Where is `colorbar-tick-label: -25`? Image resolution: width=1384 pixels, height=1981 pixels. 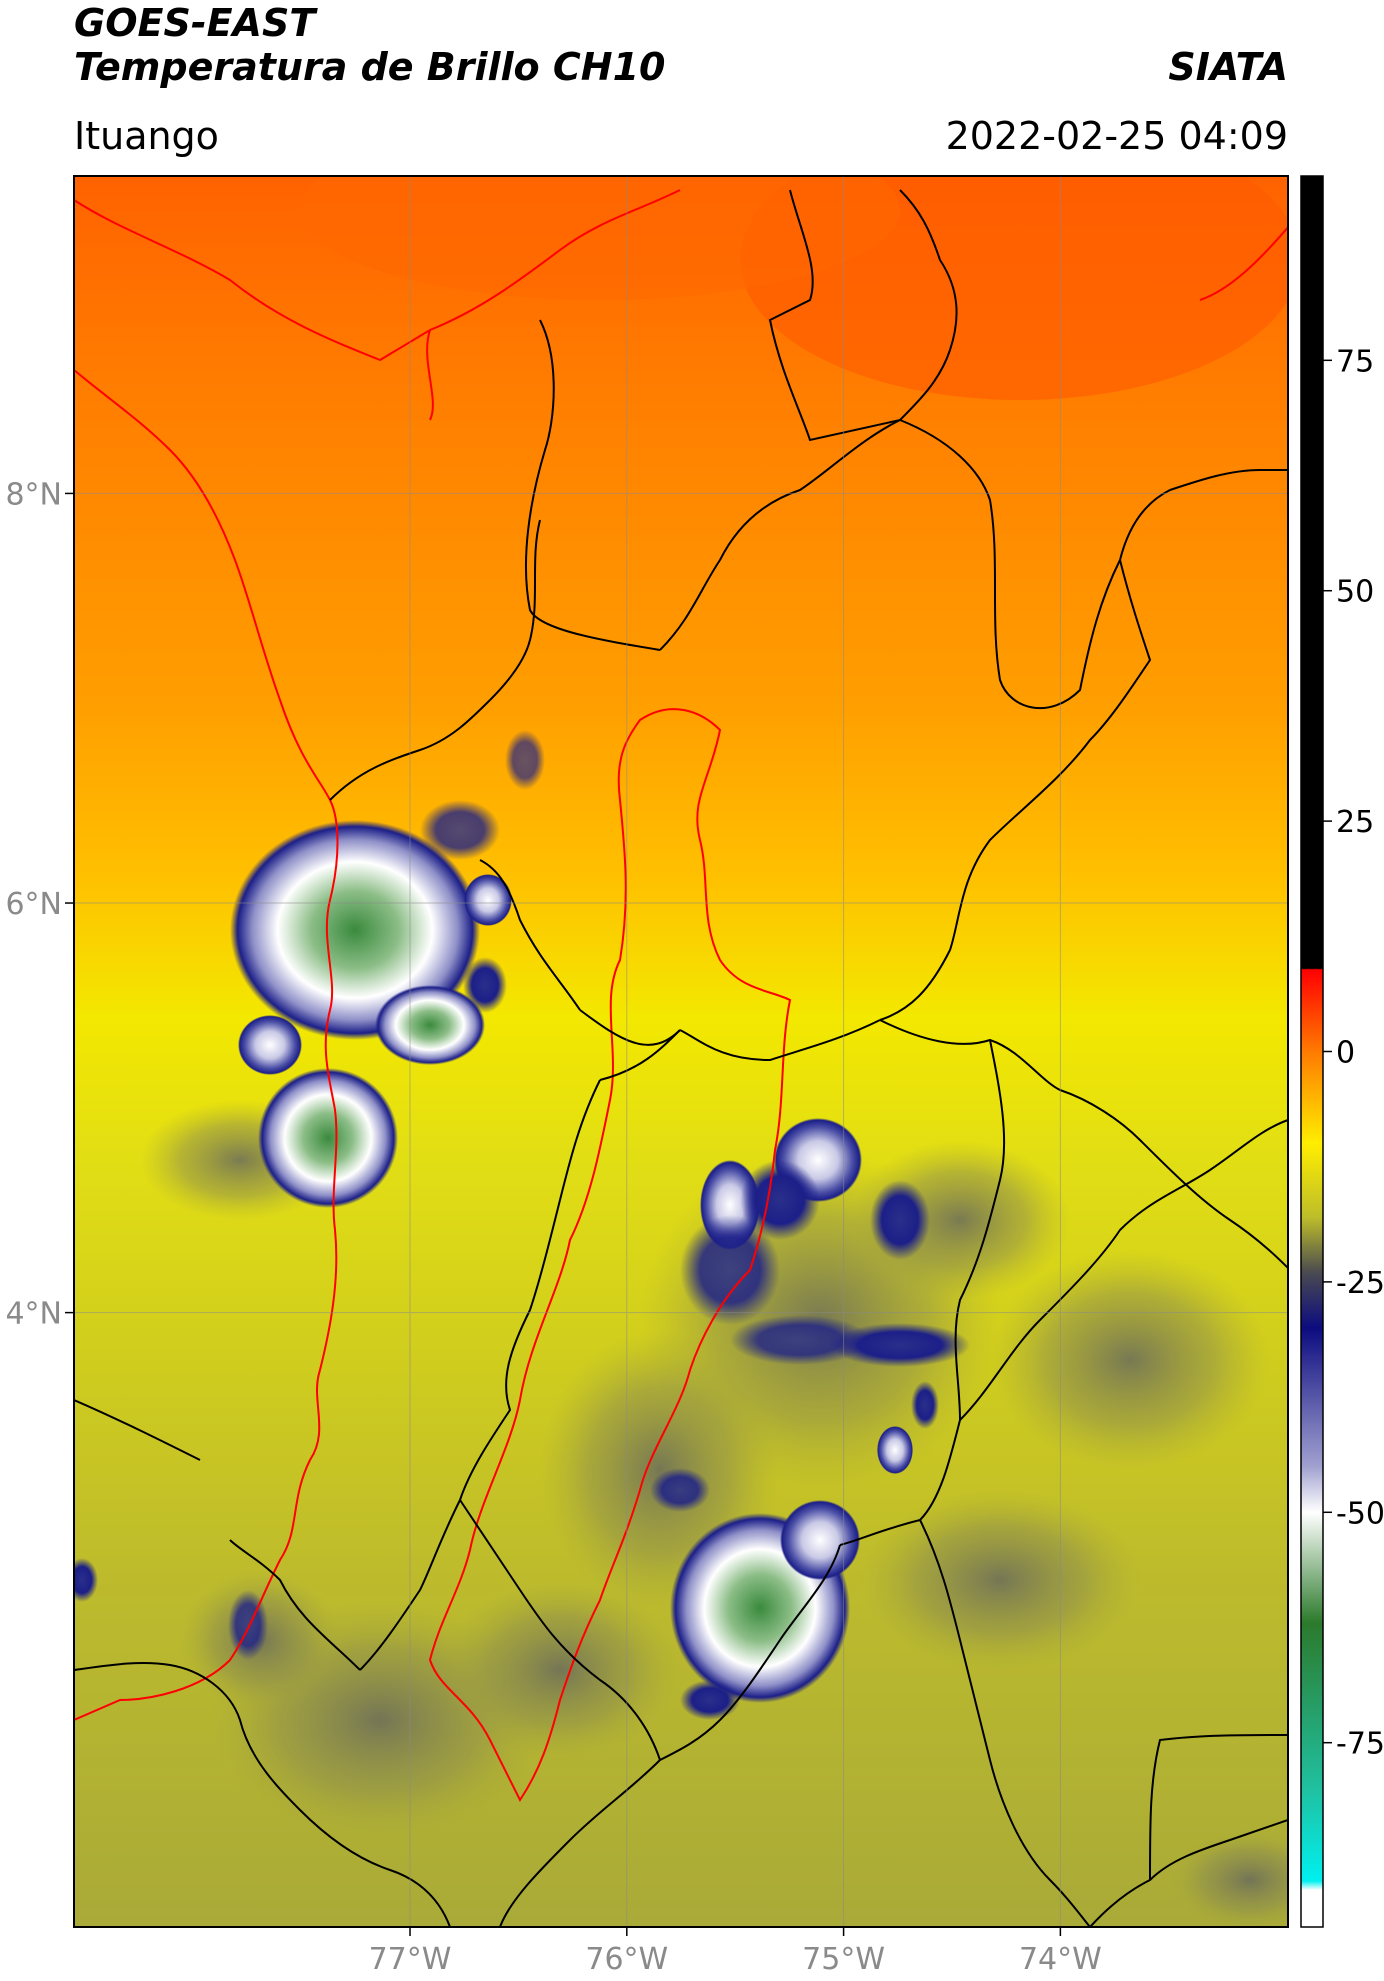
colorbar-tick-label: -25 is located at coordinates (1360, 1283).